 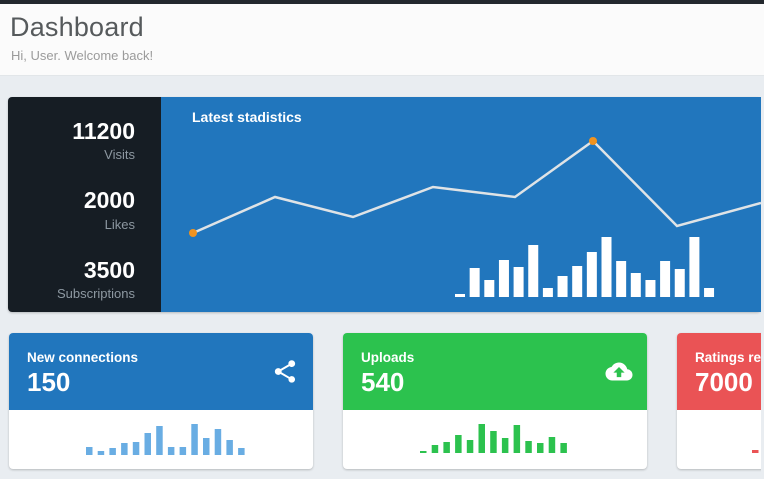 I want to click on card-ratings-received: Ratings received 7000, so click(x=719, y=401).